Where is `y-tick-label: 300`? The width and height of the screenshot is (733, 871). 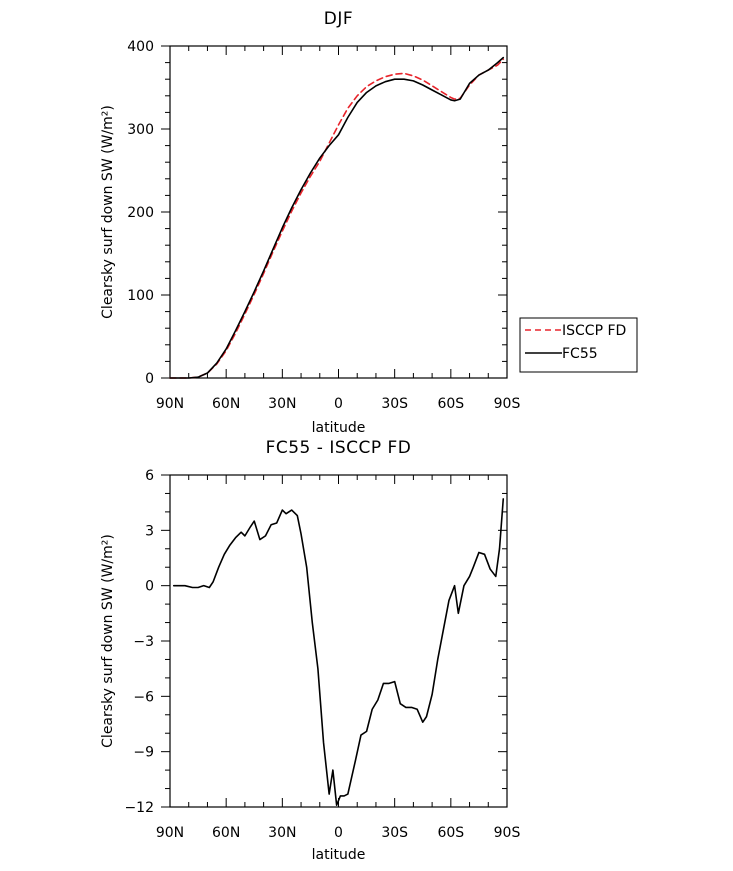
y-tick-label: 300 is located at coordinates (140, 130).